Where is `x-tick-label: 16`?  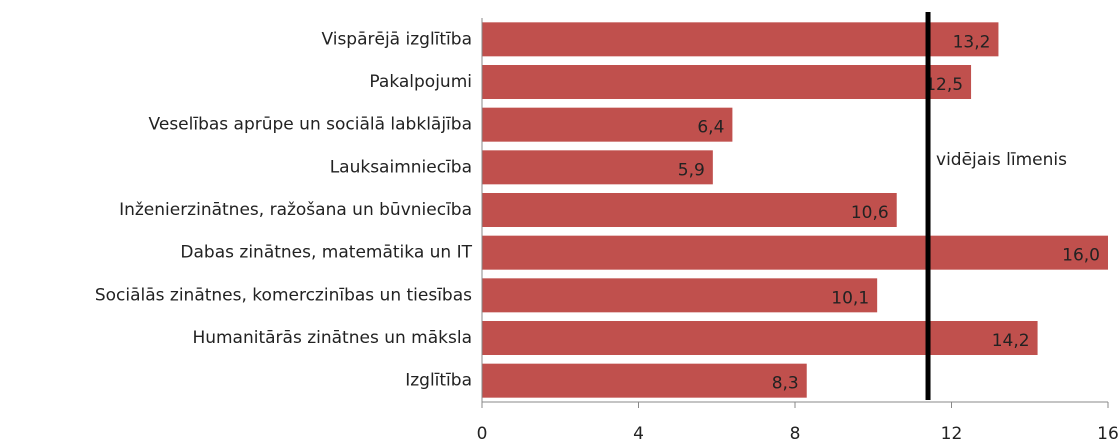
x-tick-label: 16 is located at coordinates (1107, 434).